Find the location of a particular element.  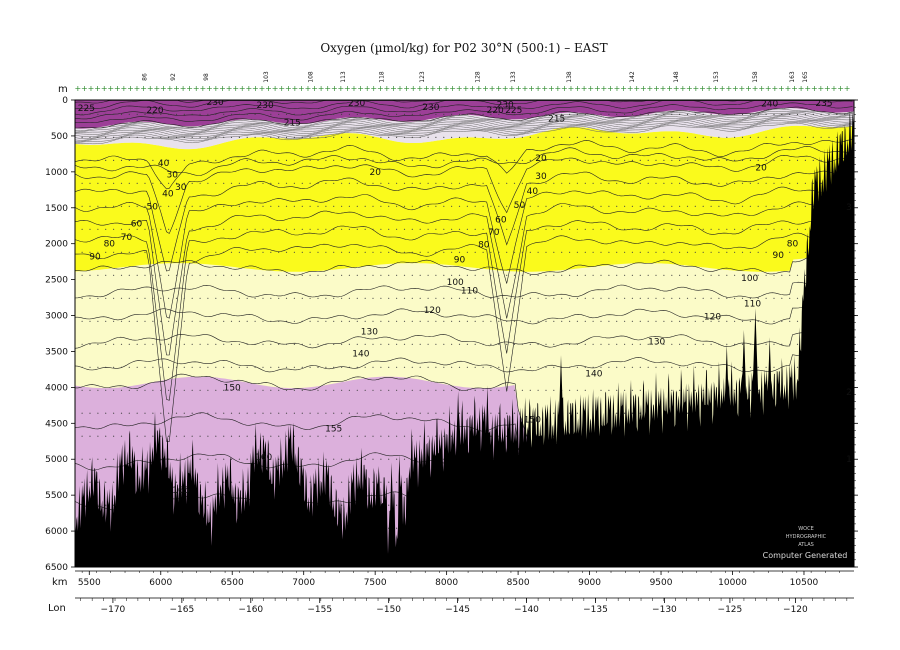

depth-tick-label: 4500 is located at coordinates (56, 424).